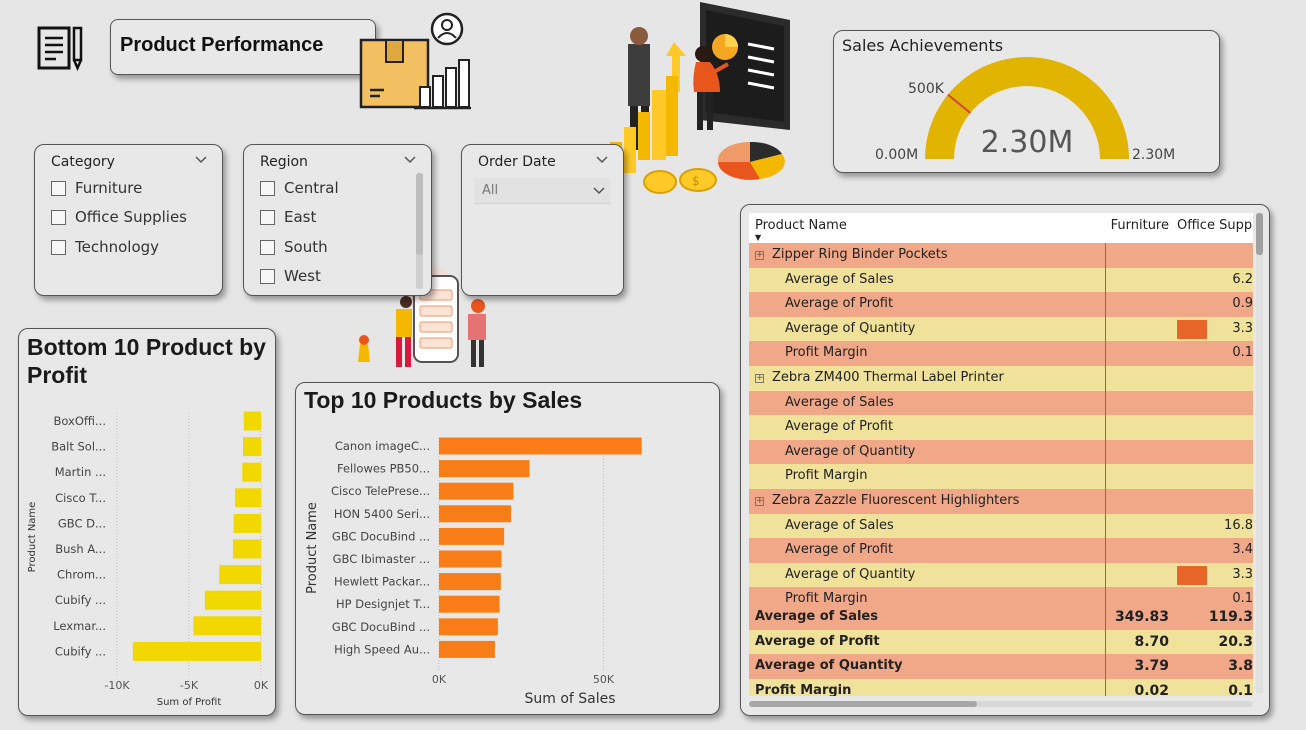 This screenshot has width=1306, height=730. What do you see at coordinates (1139, 225) in the screenshot?
I see `column-header-furniture: Furniture` at bounding box center [1139, 225].